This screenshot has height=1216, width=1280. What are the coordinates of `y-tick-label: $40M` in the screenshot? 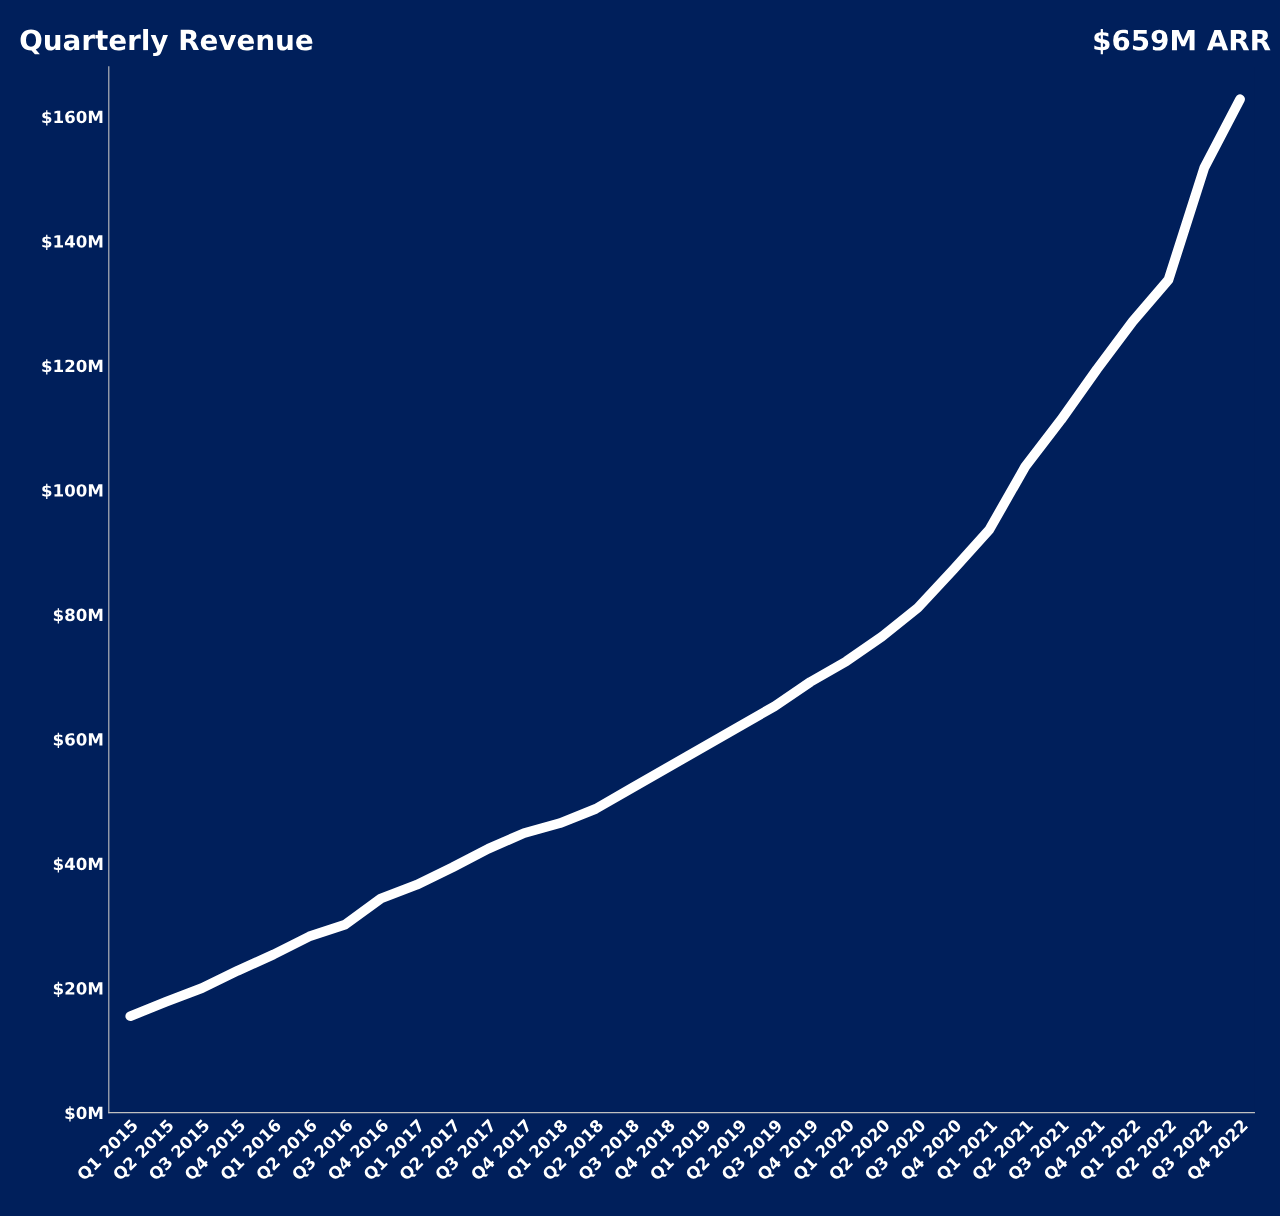 It's located at (78, 865).